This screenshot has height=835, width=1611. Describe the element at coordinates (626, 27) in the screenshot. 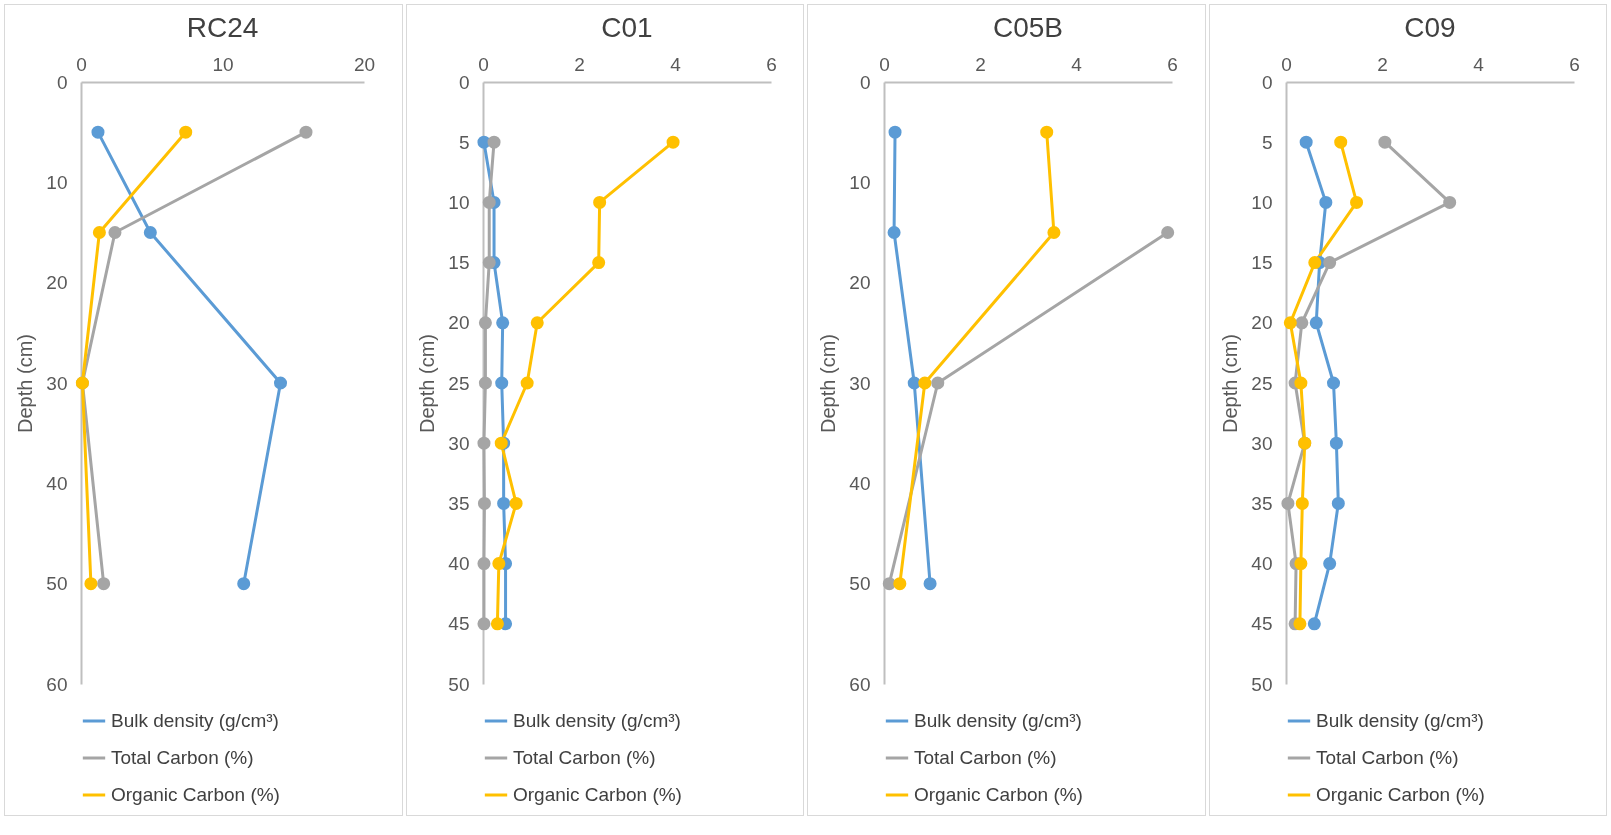

I see `chart-title: C01` at that location.